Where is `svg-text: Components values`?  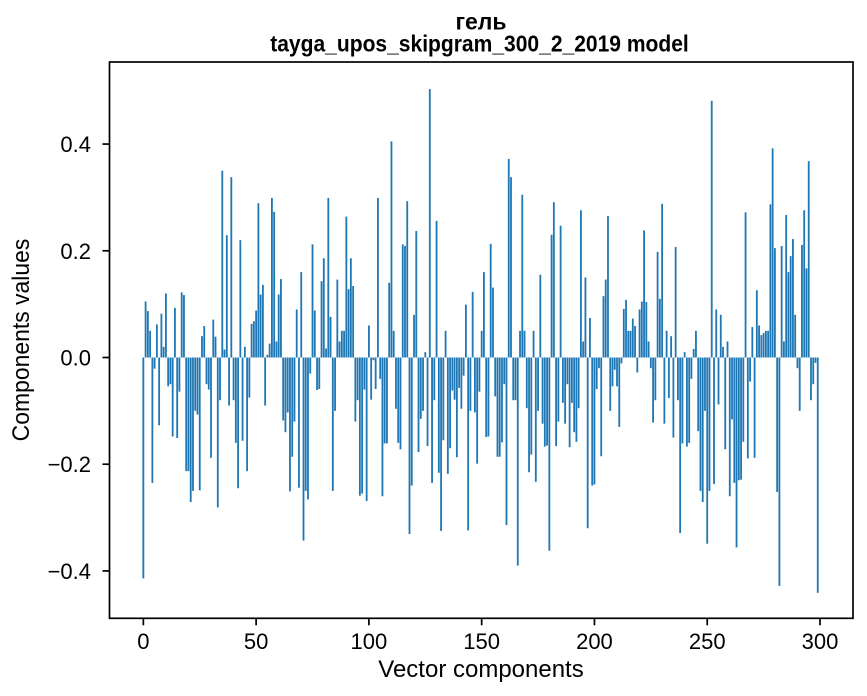
svg-text: Components values is located at coordinates (21, 340).